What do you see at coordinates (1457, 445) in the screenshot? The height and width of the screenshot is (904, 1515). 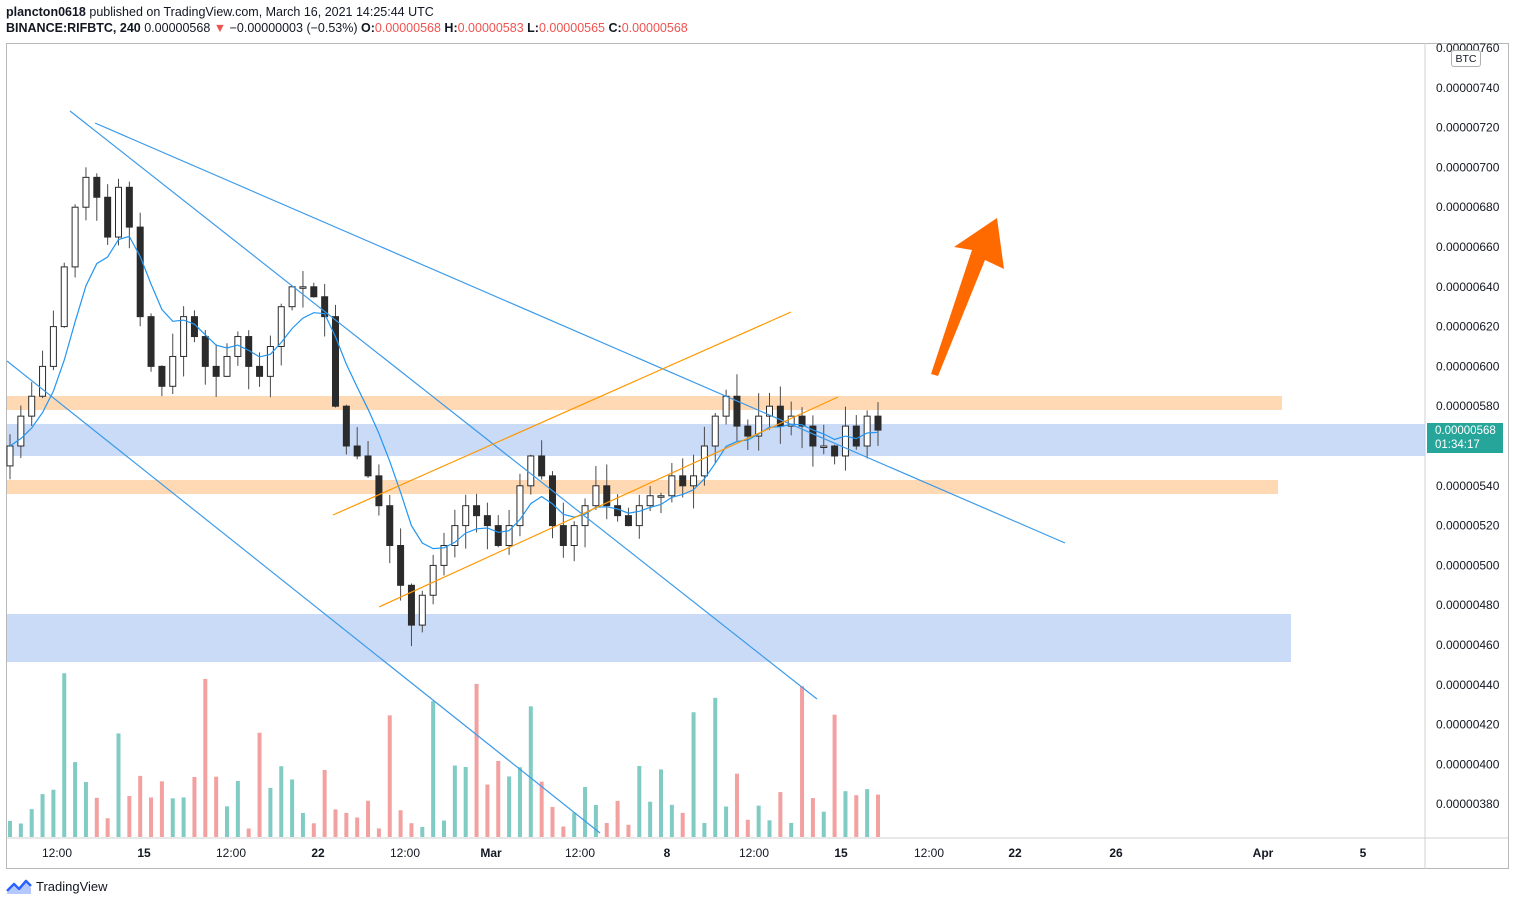 I see `bar-countdown: 01:34:17` at bounding box center [1457, 445].